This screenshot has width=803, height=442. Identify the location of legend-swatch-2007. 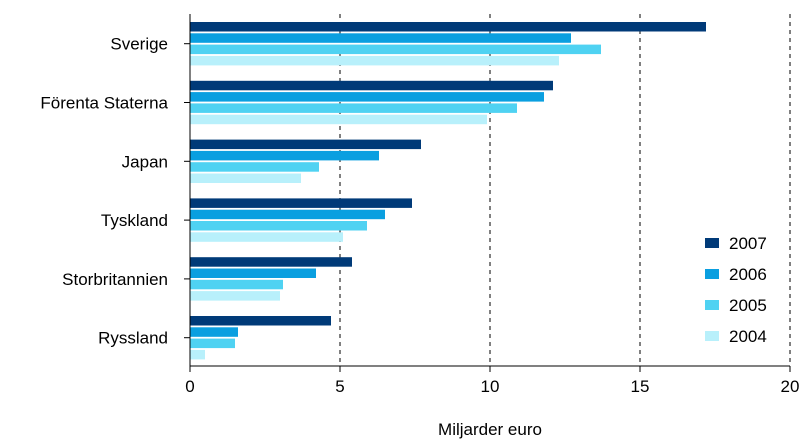
(712, 243).